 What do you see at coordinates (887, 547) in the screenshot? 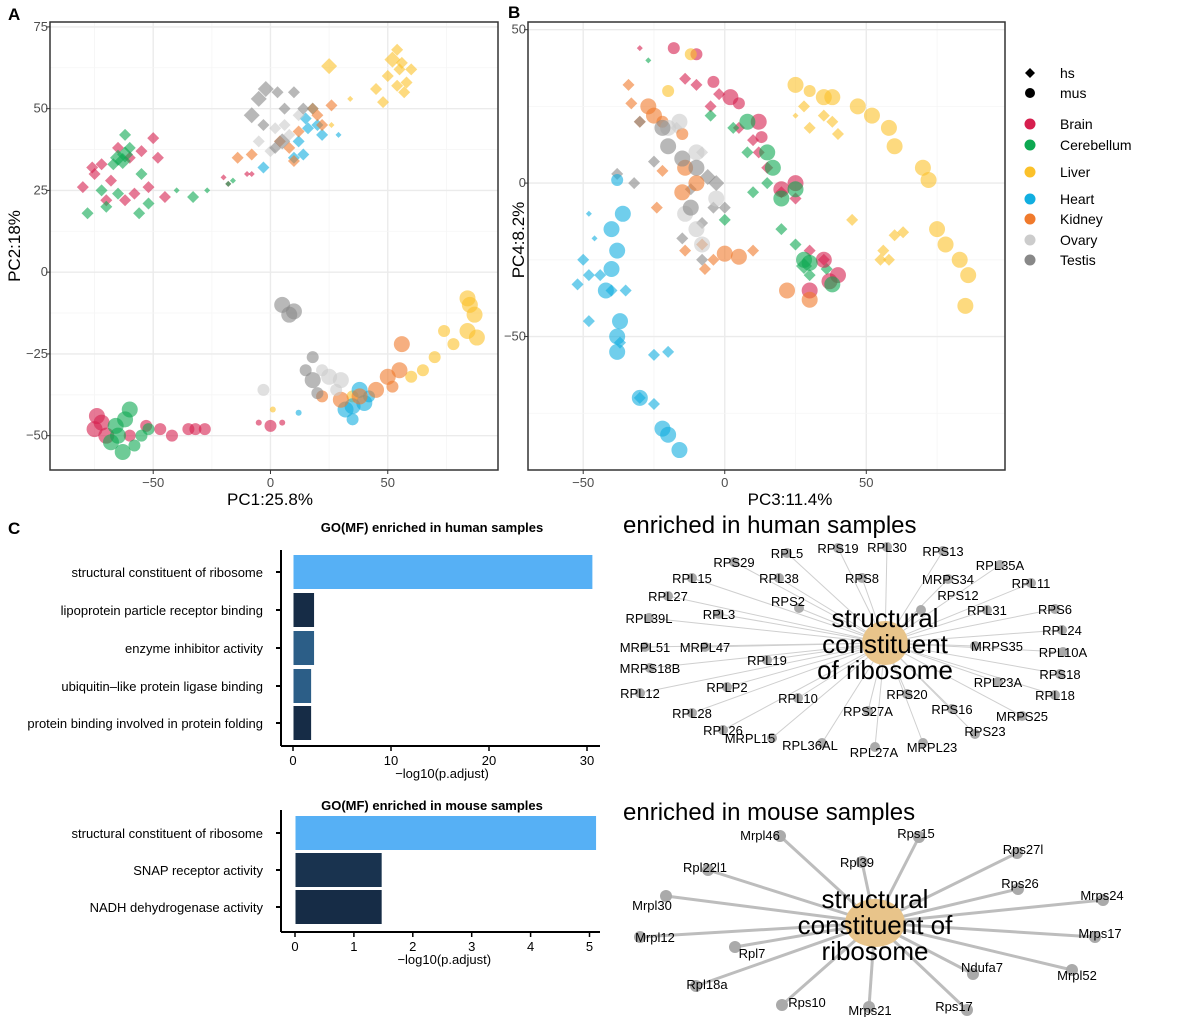
I see `gene-label: RPL30` at bounding box center [887, 547].